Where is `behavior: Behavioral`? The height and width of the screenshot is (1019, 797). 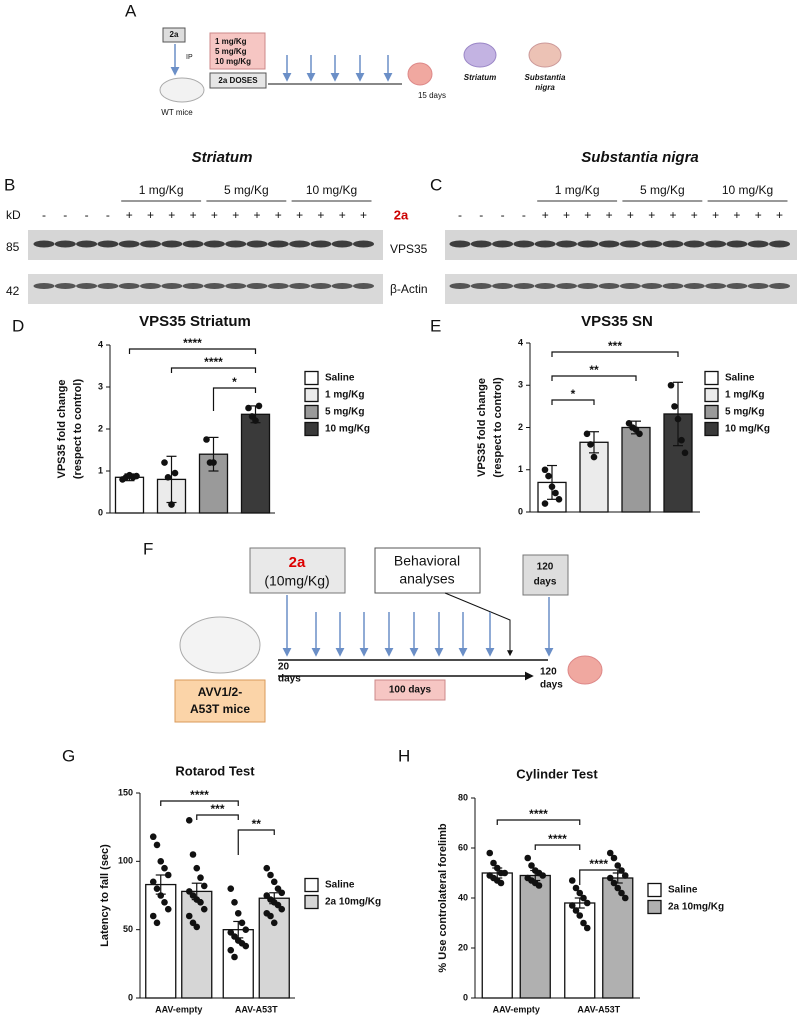
behavior: Behavioral is located at coordinates (427, 561).